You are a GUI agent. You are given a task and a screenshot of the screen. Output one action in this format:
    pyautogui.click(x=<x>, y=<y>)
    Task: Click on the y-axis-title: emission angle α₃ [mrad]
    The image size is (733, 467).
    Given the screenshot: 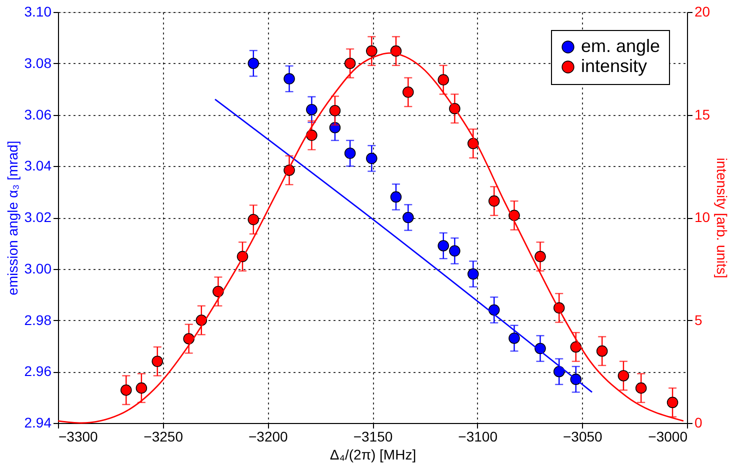 What is the action you would take?
    pyautogui.click(x=12, y=218)
    